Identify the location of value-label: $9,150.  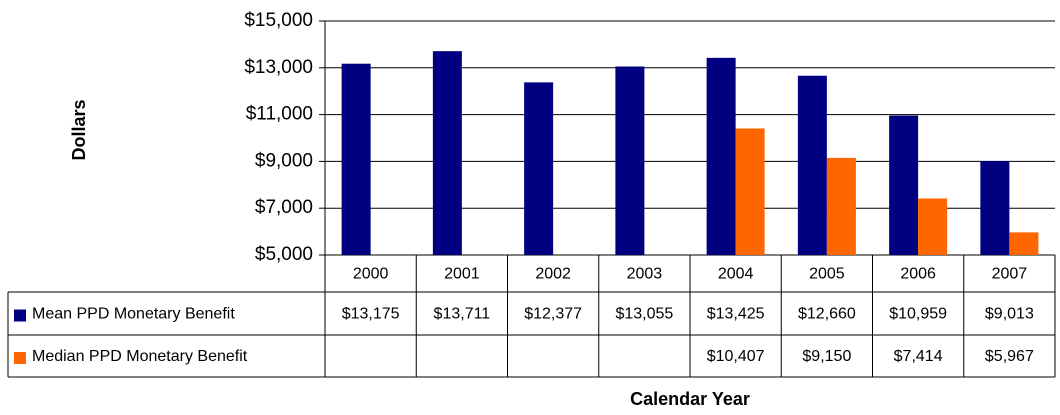
(826, 356).